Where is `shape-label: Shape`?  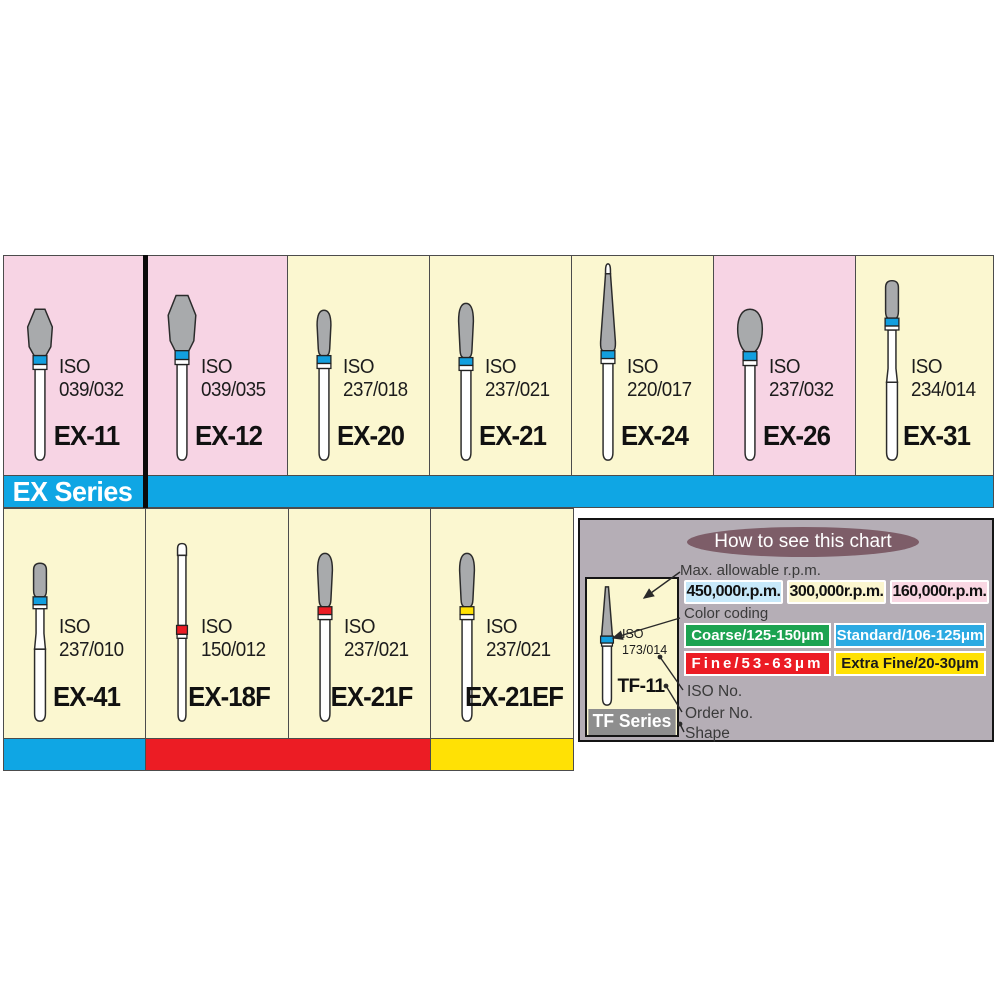 shape-label: Shape is located at coordinates (707, 733).